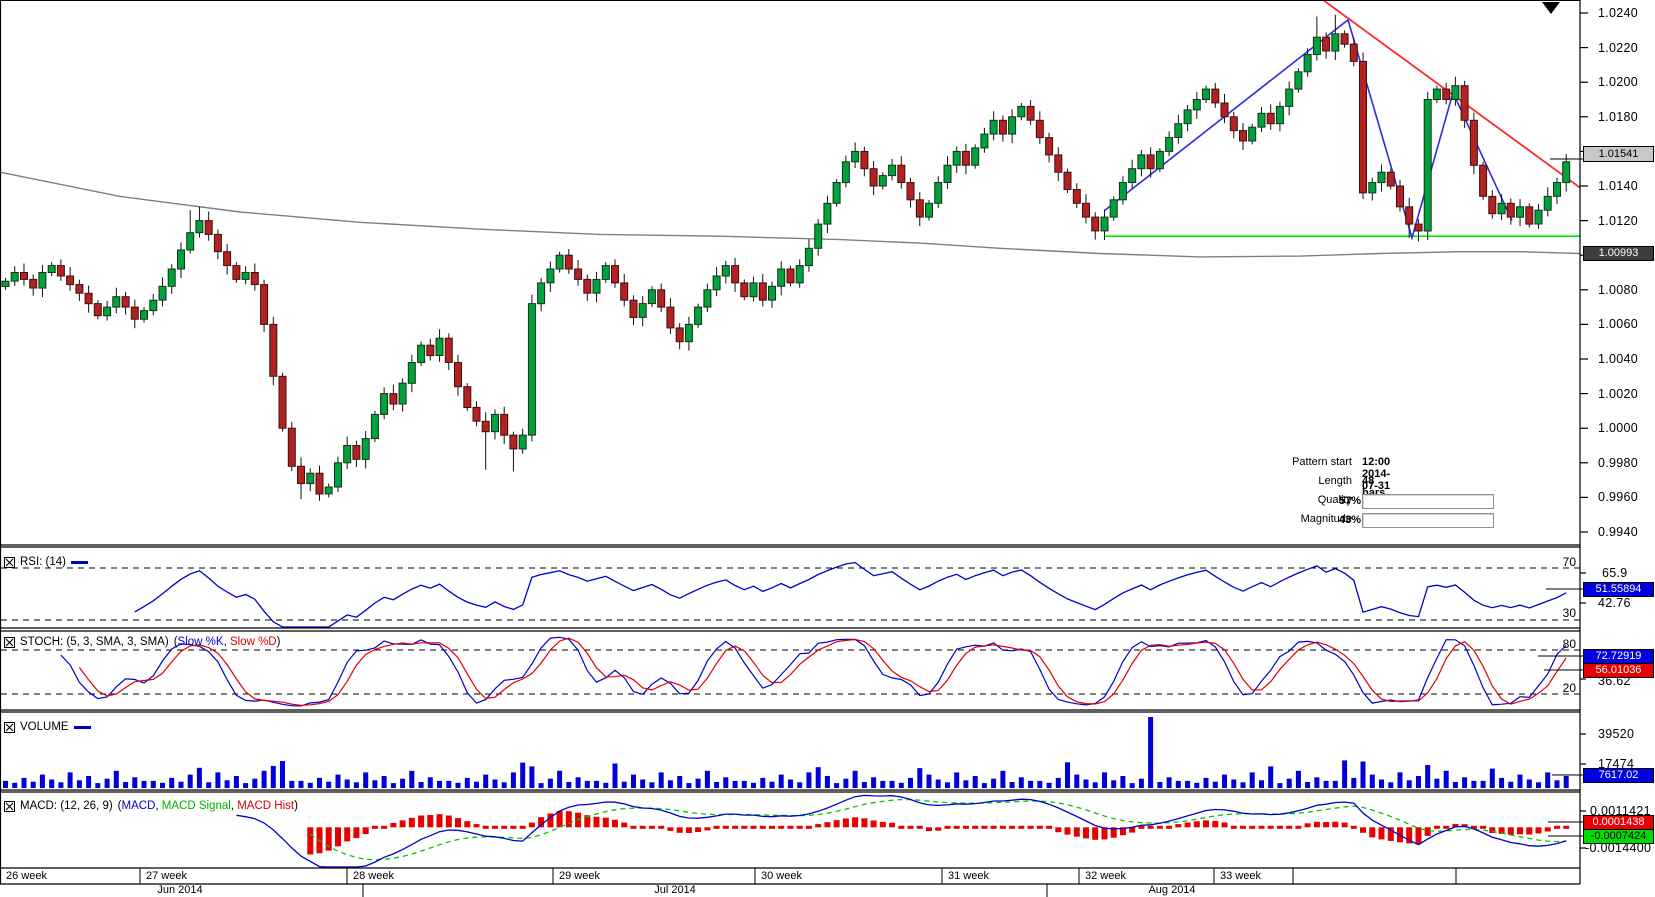  I want to click on price-tick-label: 1.0080, so click(1618, 289).